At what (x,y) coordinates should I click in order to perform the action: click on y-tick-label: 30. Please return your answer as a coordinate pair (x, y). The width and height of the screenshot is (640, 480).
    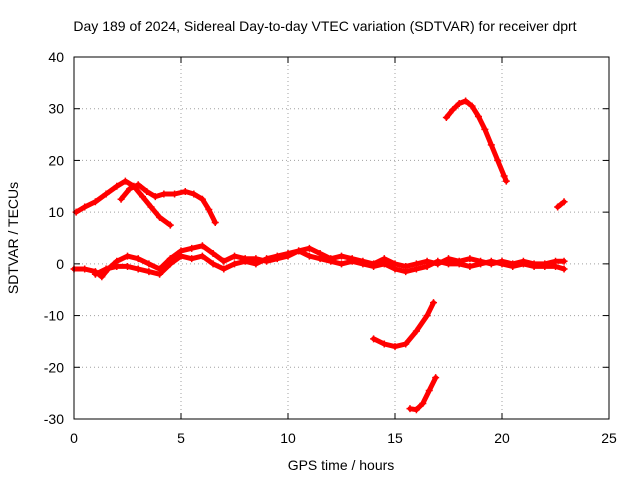
    Looking at the image, I should click on (56, 109).